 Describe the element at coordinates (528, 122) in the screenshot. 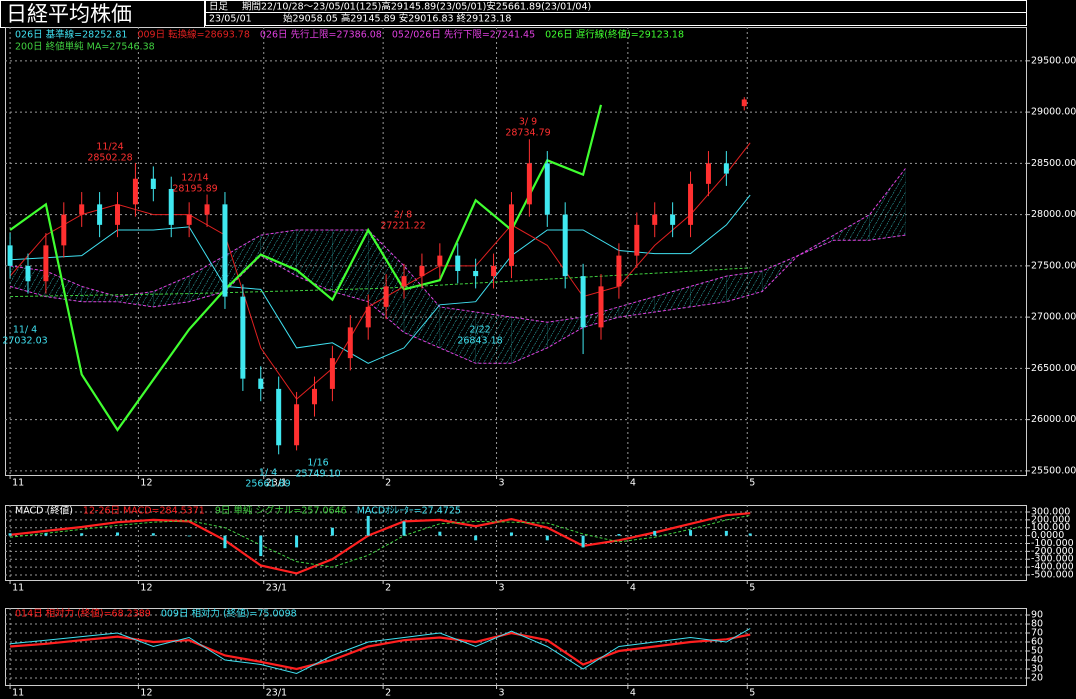

I see `annotation-date: 3/ 9` at that location.